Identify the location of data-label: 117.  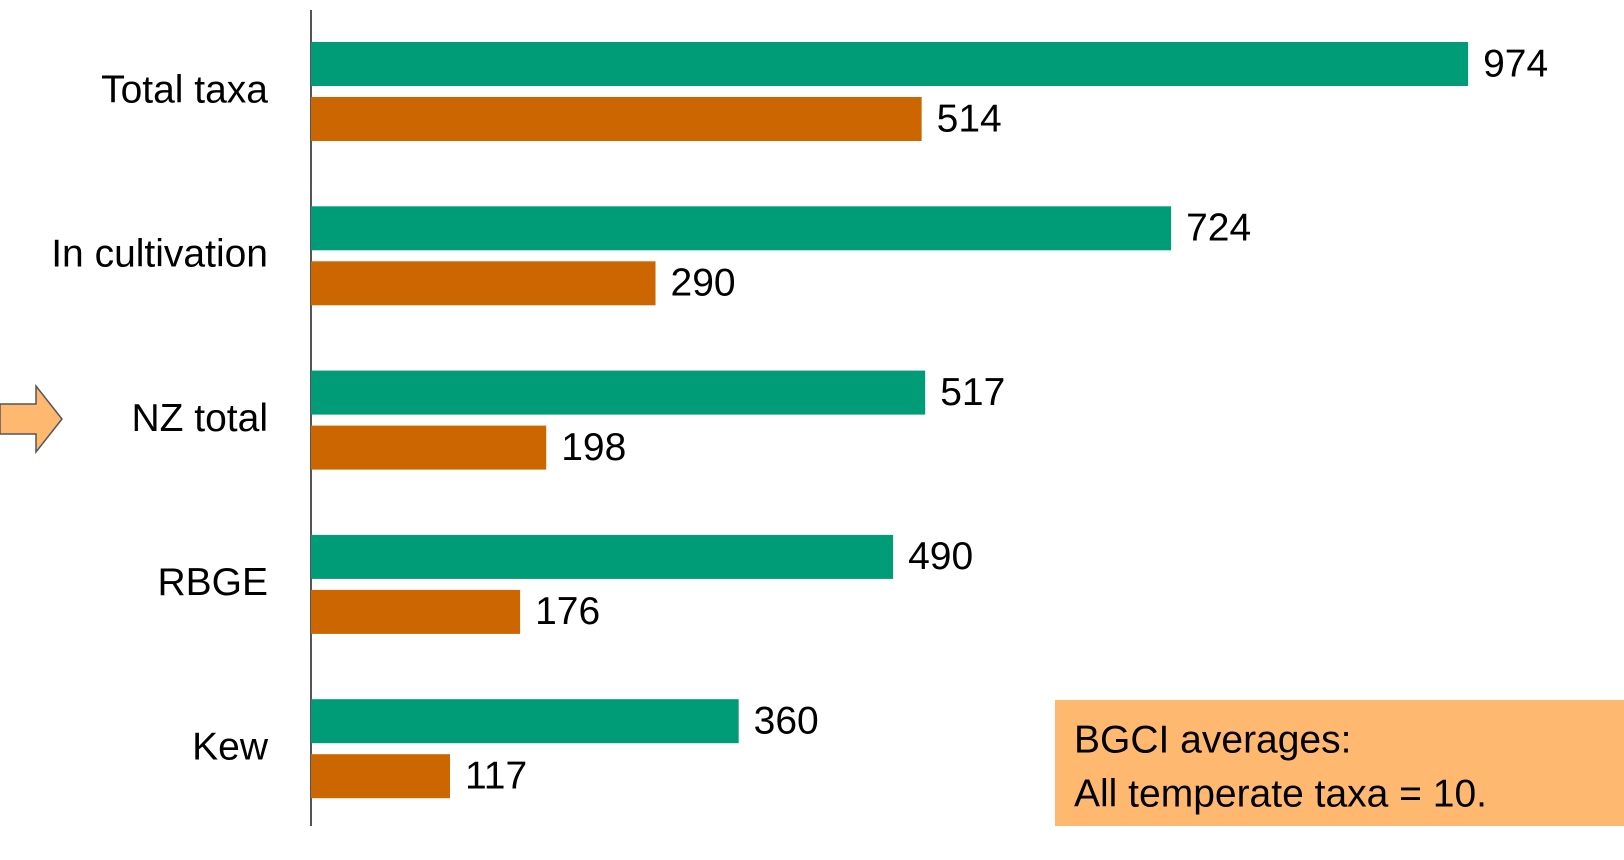
(496, 775).